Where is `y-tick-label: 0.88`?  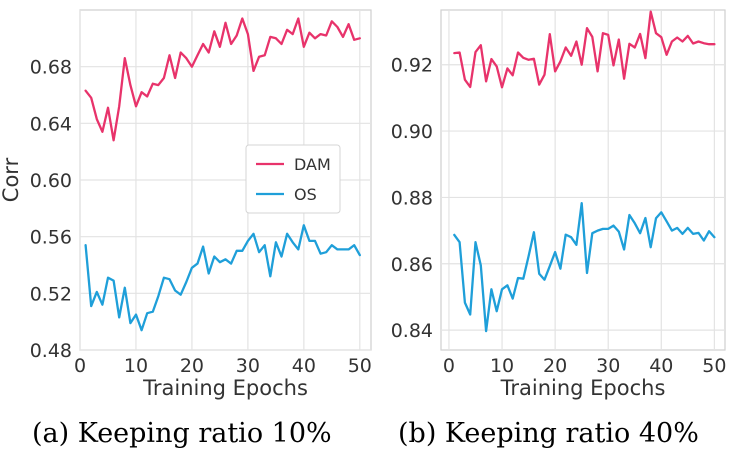 y-tick-label: 0.88 is located at coordinates (412, 198).